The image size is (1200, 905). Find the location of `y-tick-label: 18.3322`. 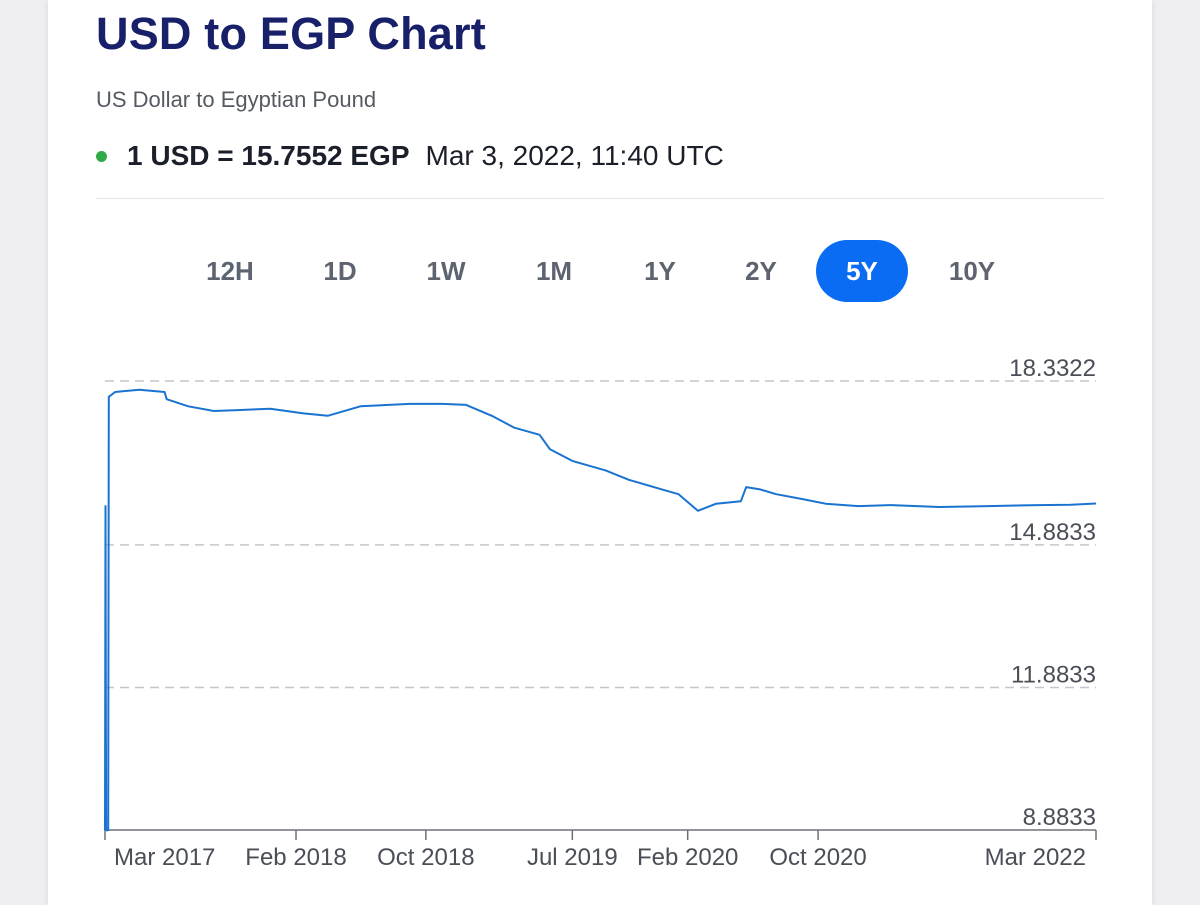

y-tick-label: 18.3322 is located at coordinates (1052, 368).